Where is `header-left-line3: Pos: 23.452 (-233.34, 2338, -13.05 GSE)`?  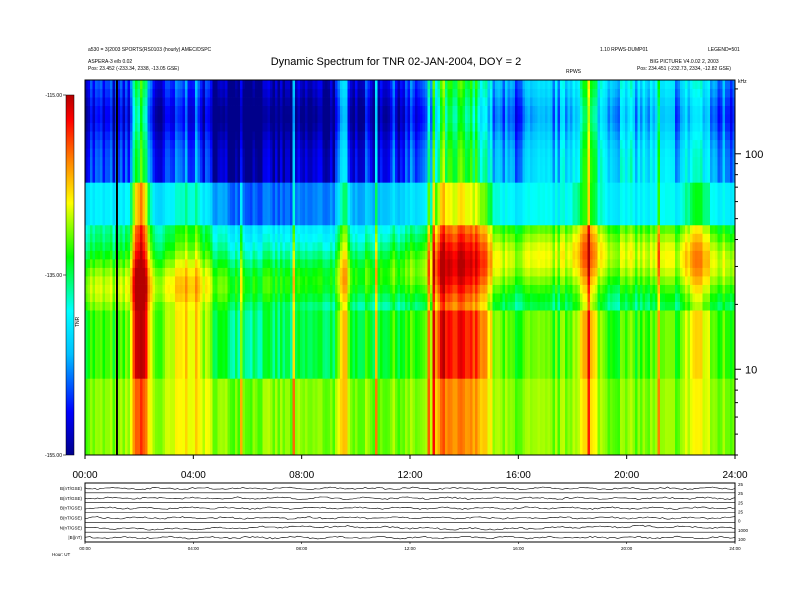 header-left-line3: Pos: 23.452 (-233.34, 2338, -13.05 GSE) is located at coordinates (134, 69).